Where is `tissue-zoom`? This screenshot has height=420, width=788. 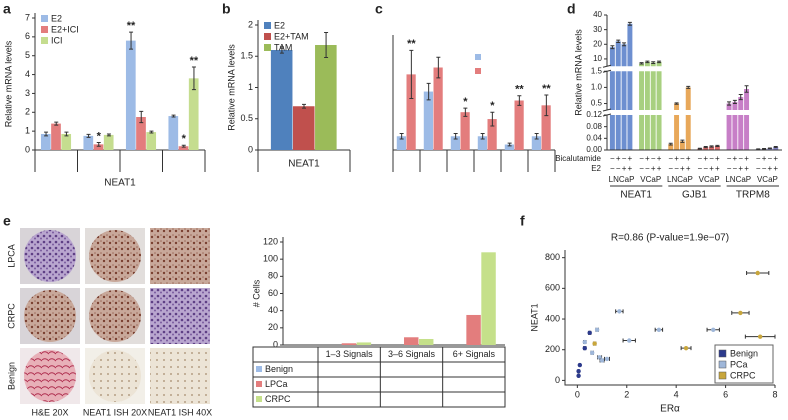
tissue-zoom is located at coordinates (180, 256).